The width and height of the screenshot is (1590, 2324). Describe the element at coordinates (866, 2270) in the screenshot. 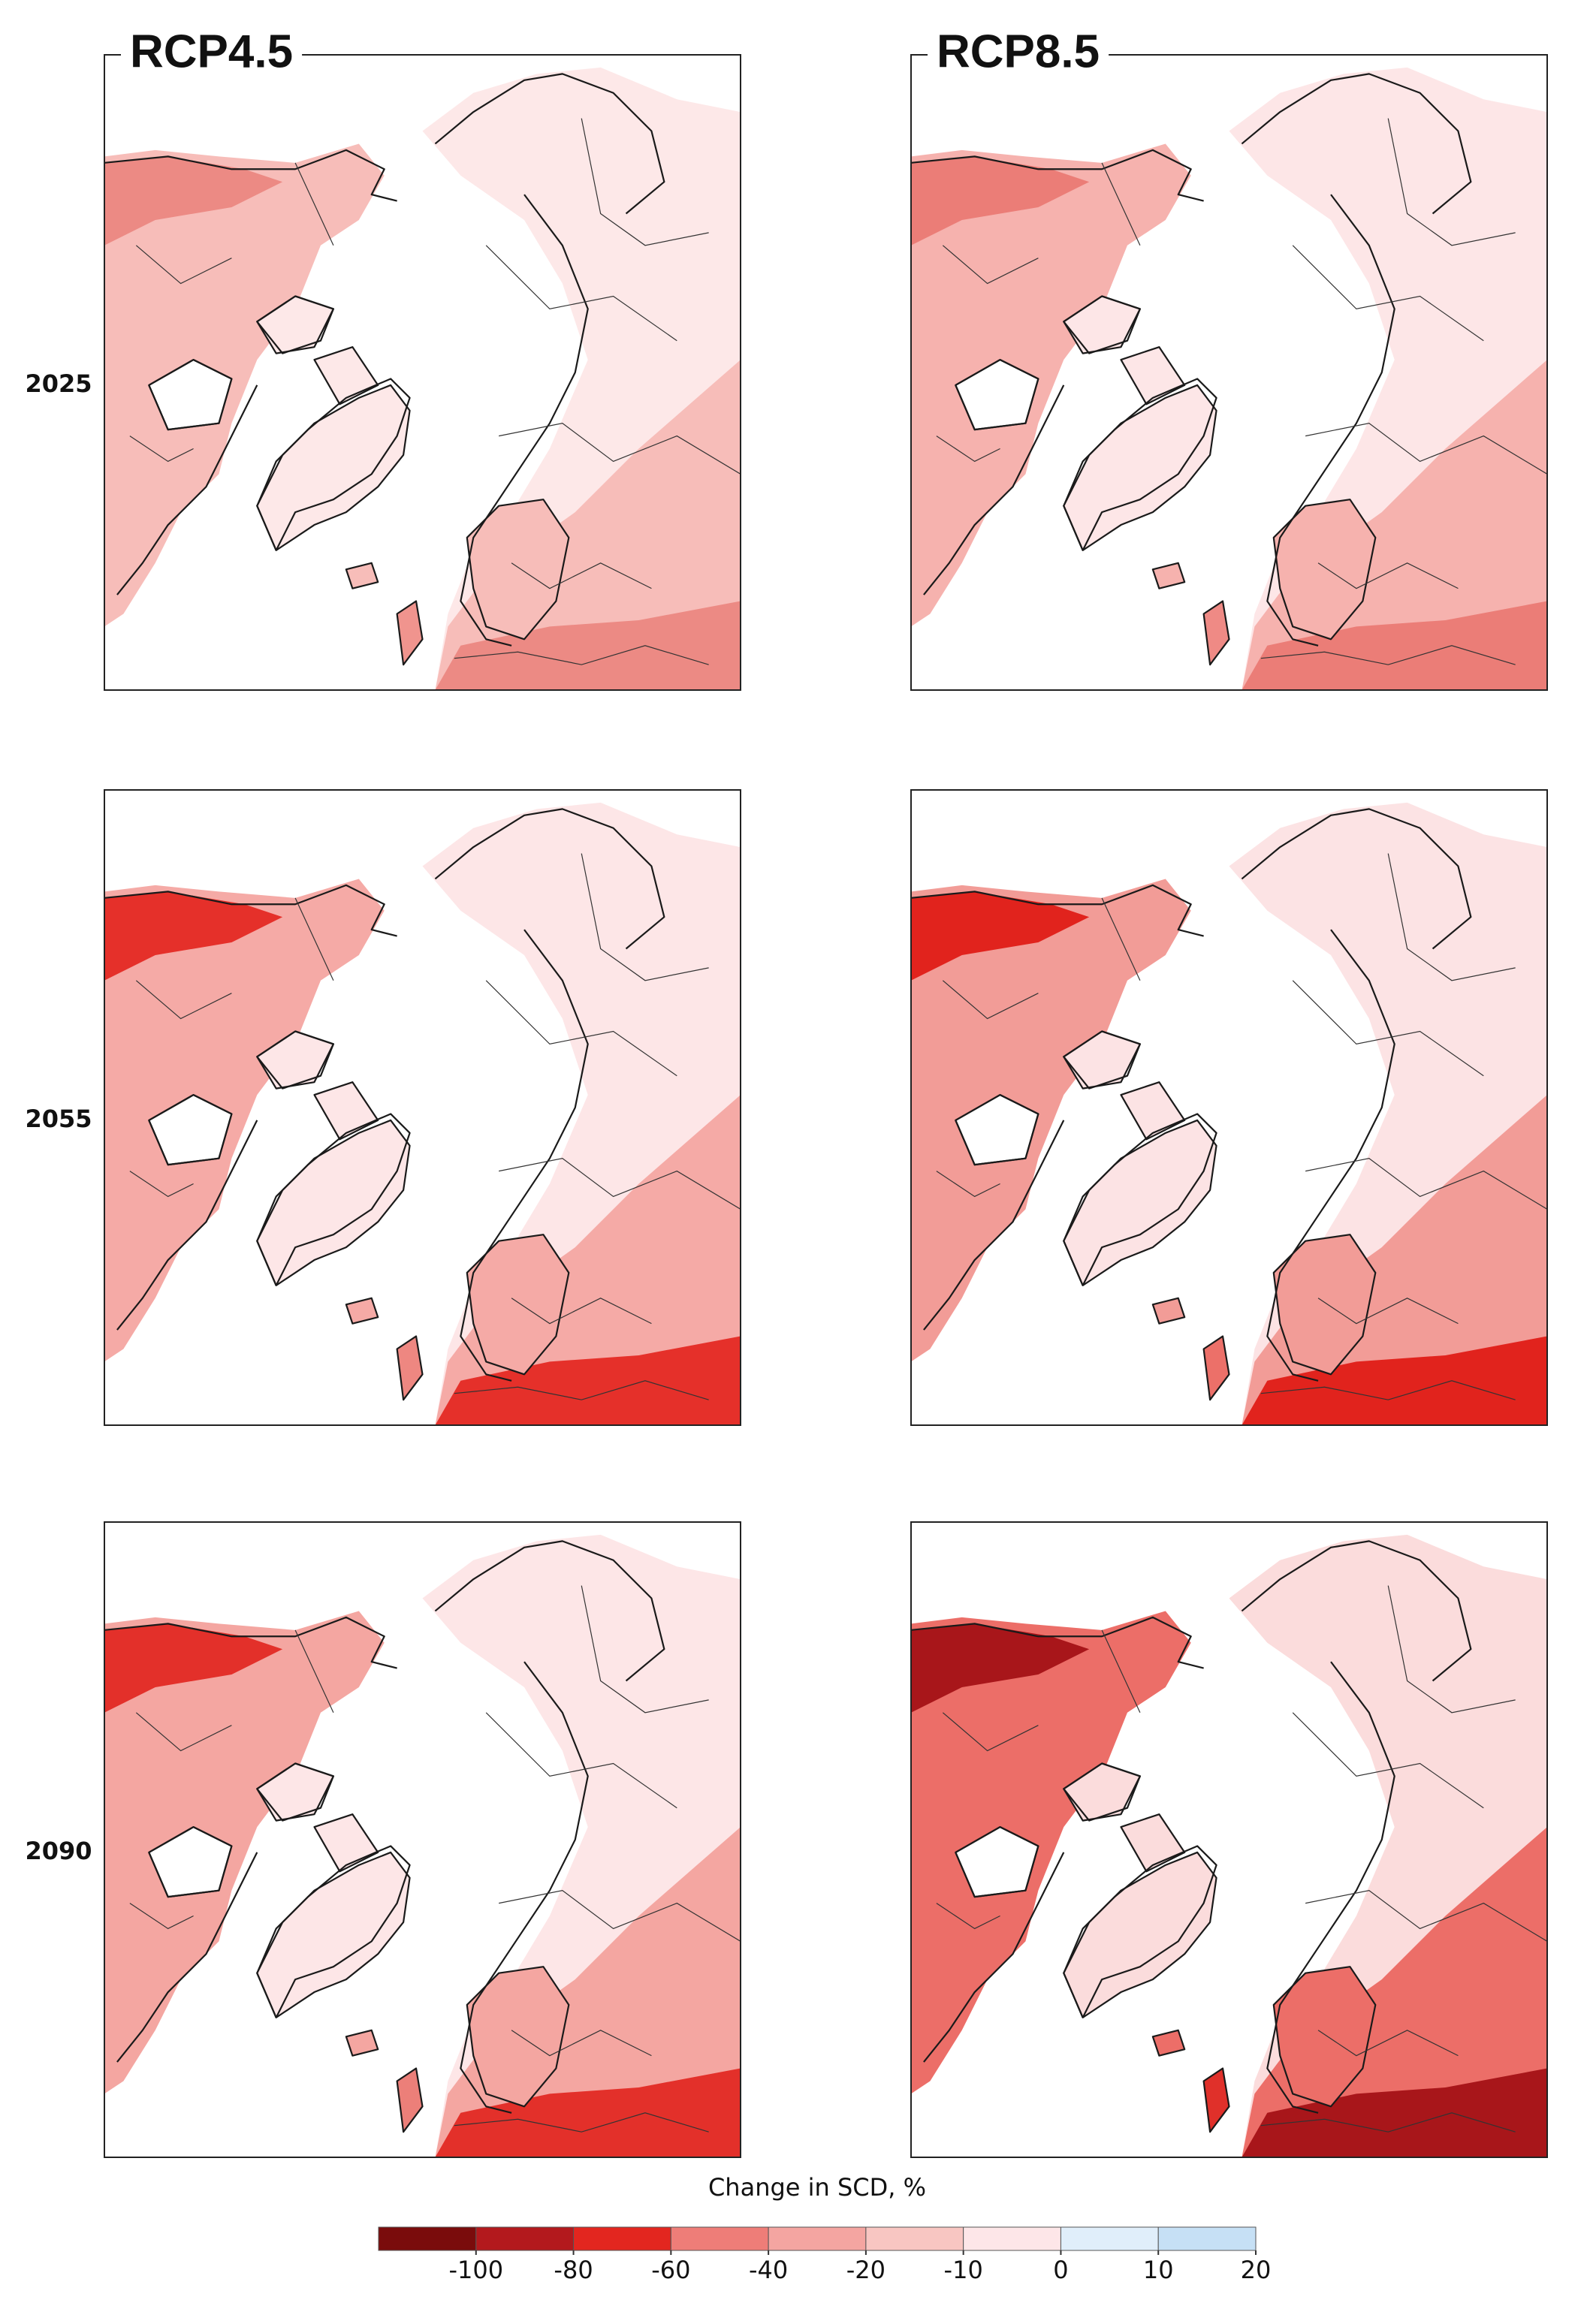

I see `colorbar-tick-label: -20` at that location.